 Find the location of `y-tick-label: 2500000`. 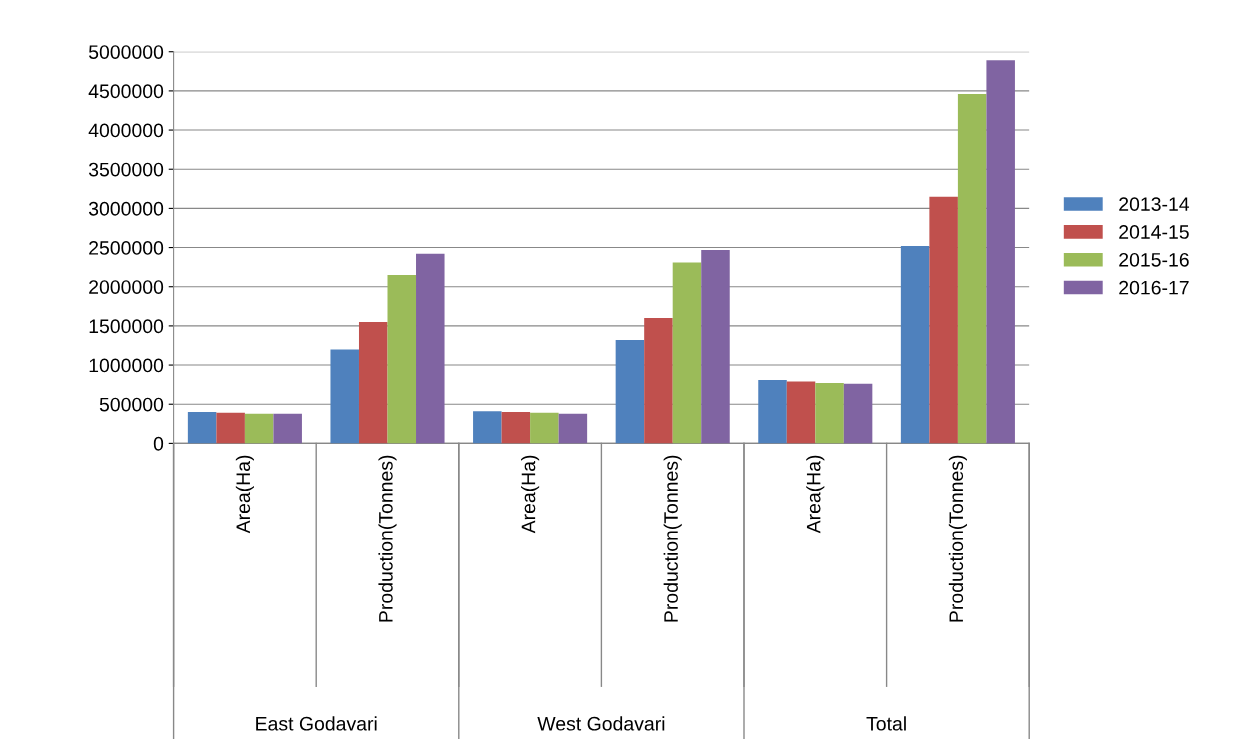

y-tick-label: 2500000 is located at coordinates (126, 248).